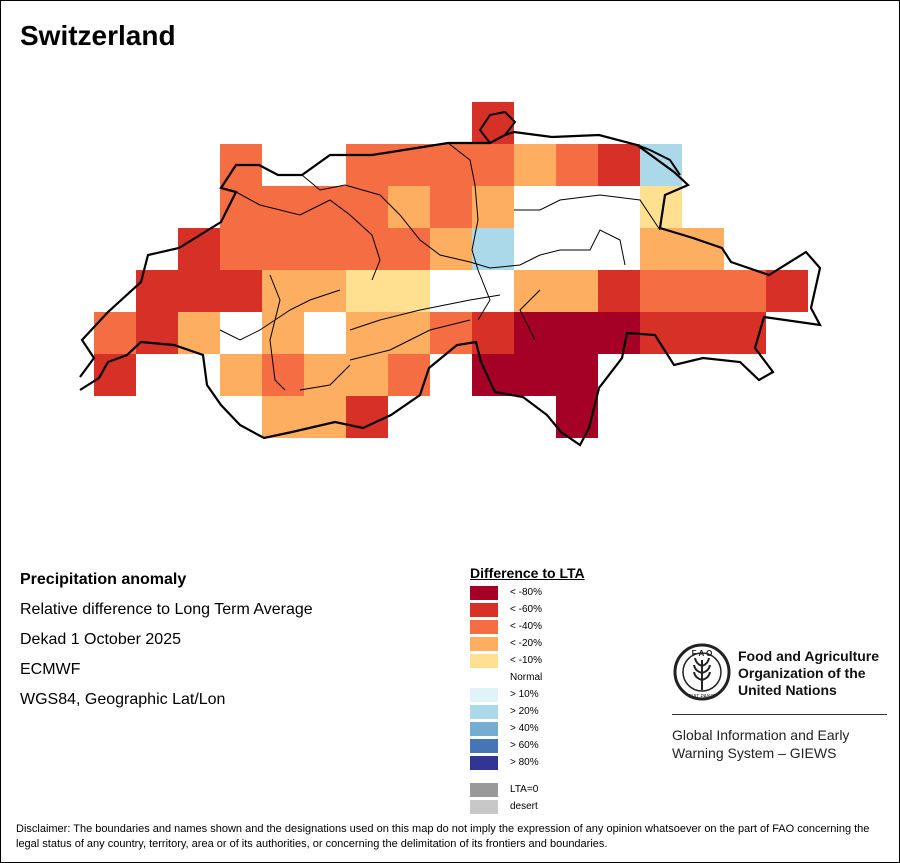 This screenshot has height=863, width=900. What do you see at coordinates (524, 711) in the screenshot?
I see `legend-label: > 20%` at bounding box center [524, 711].